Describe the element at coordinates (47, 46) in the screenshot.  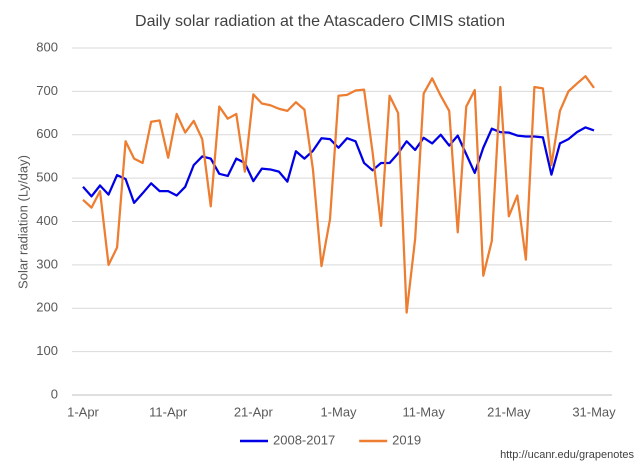
I see `y-tick-label: 800` at that location.